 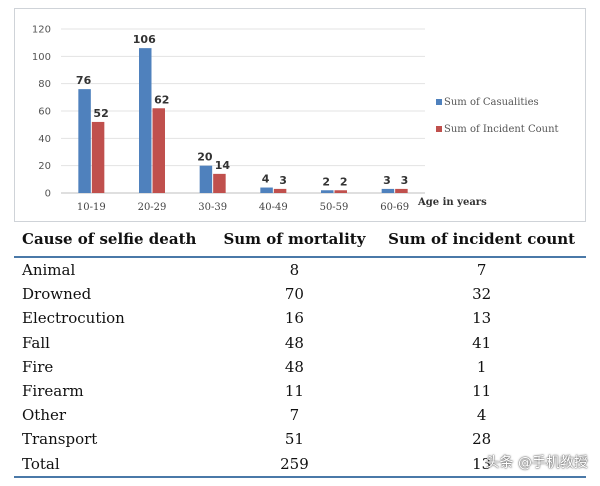 What do you see at coordinates (482, 294) in the screenshot?
I see `cell-incident-count: 32` at bounding box center [482, 294].